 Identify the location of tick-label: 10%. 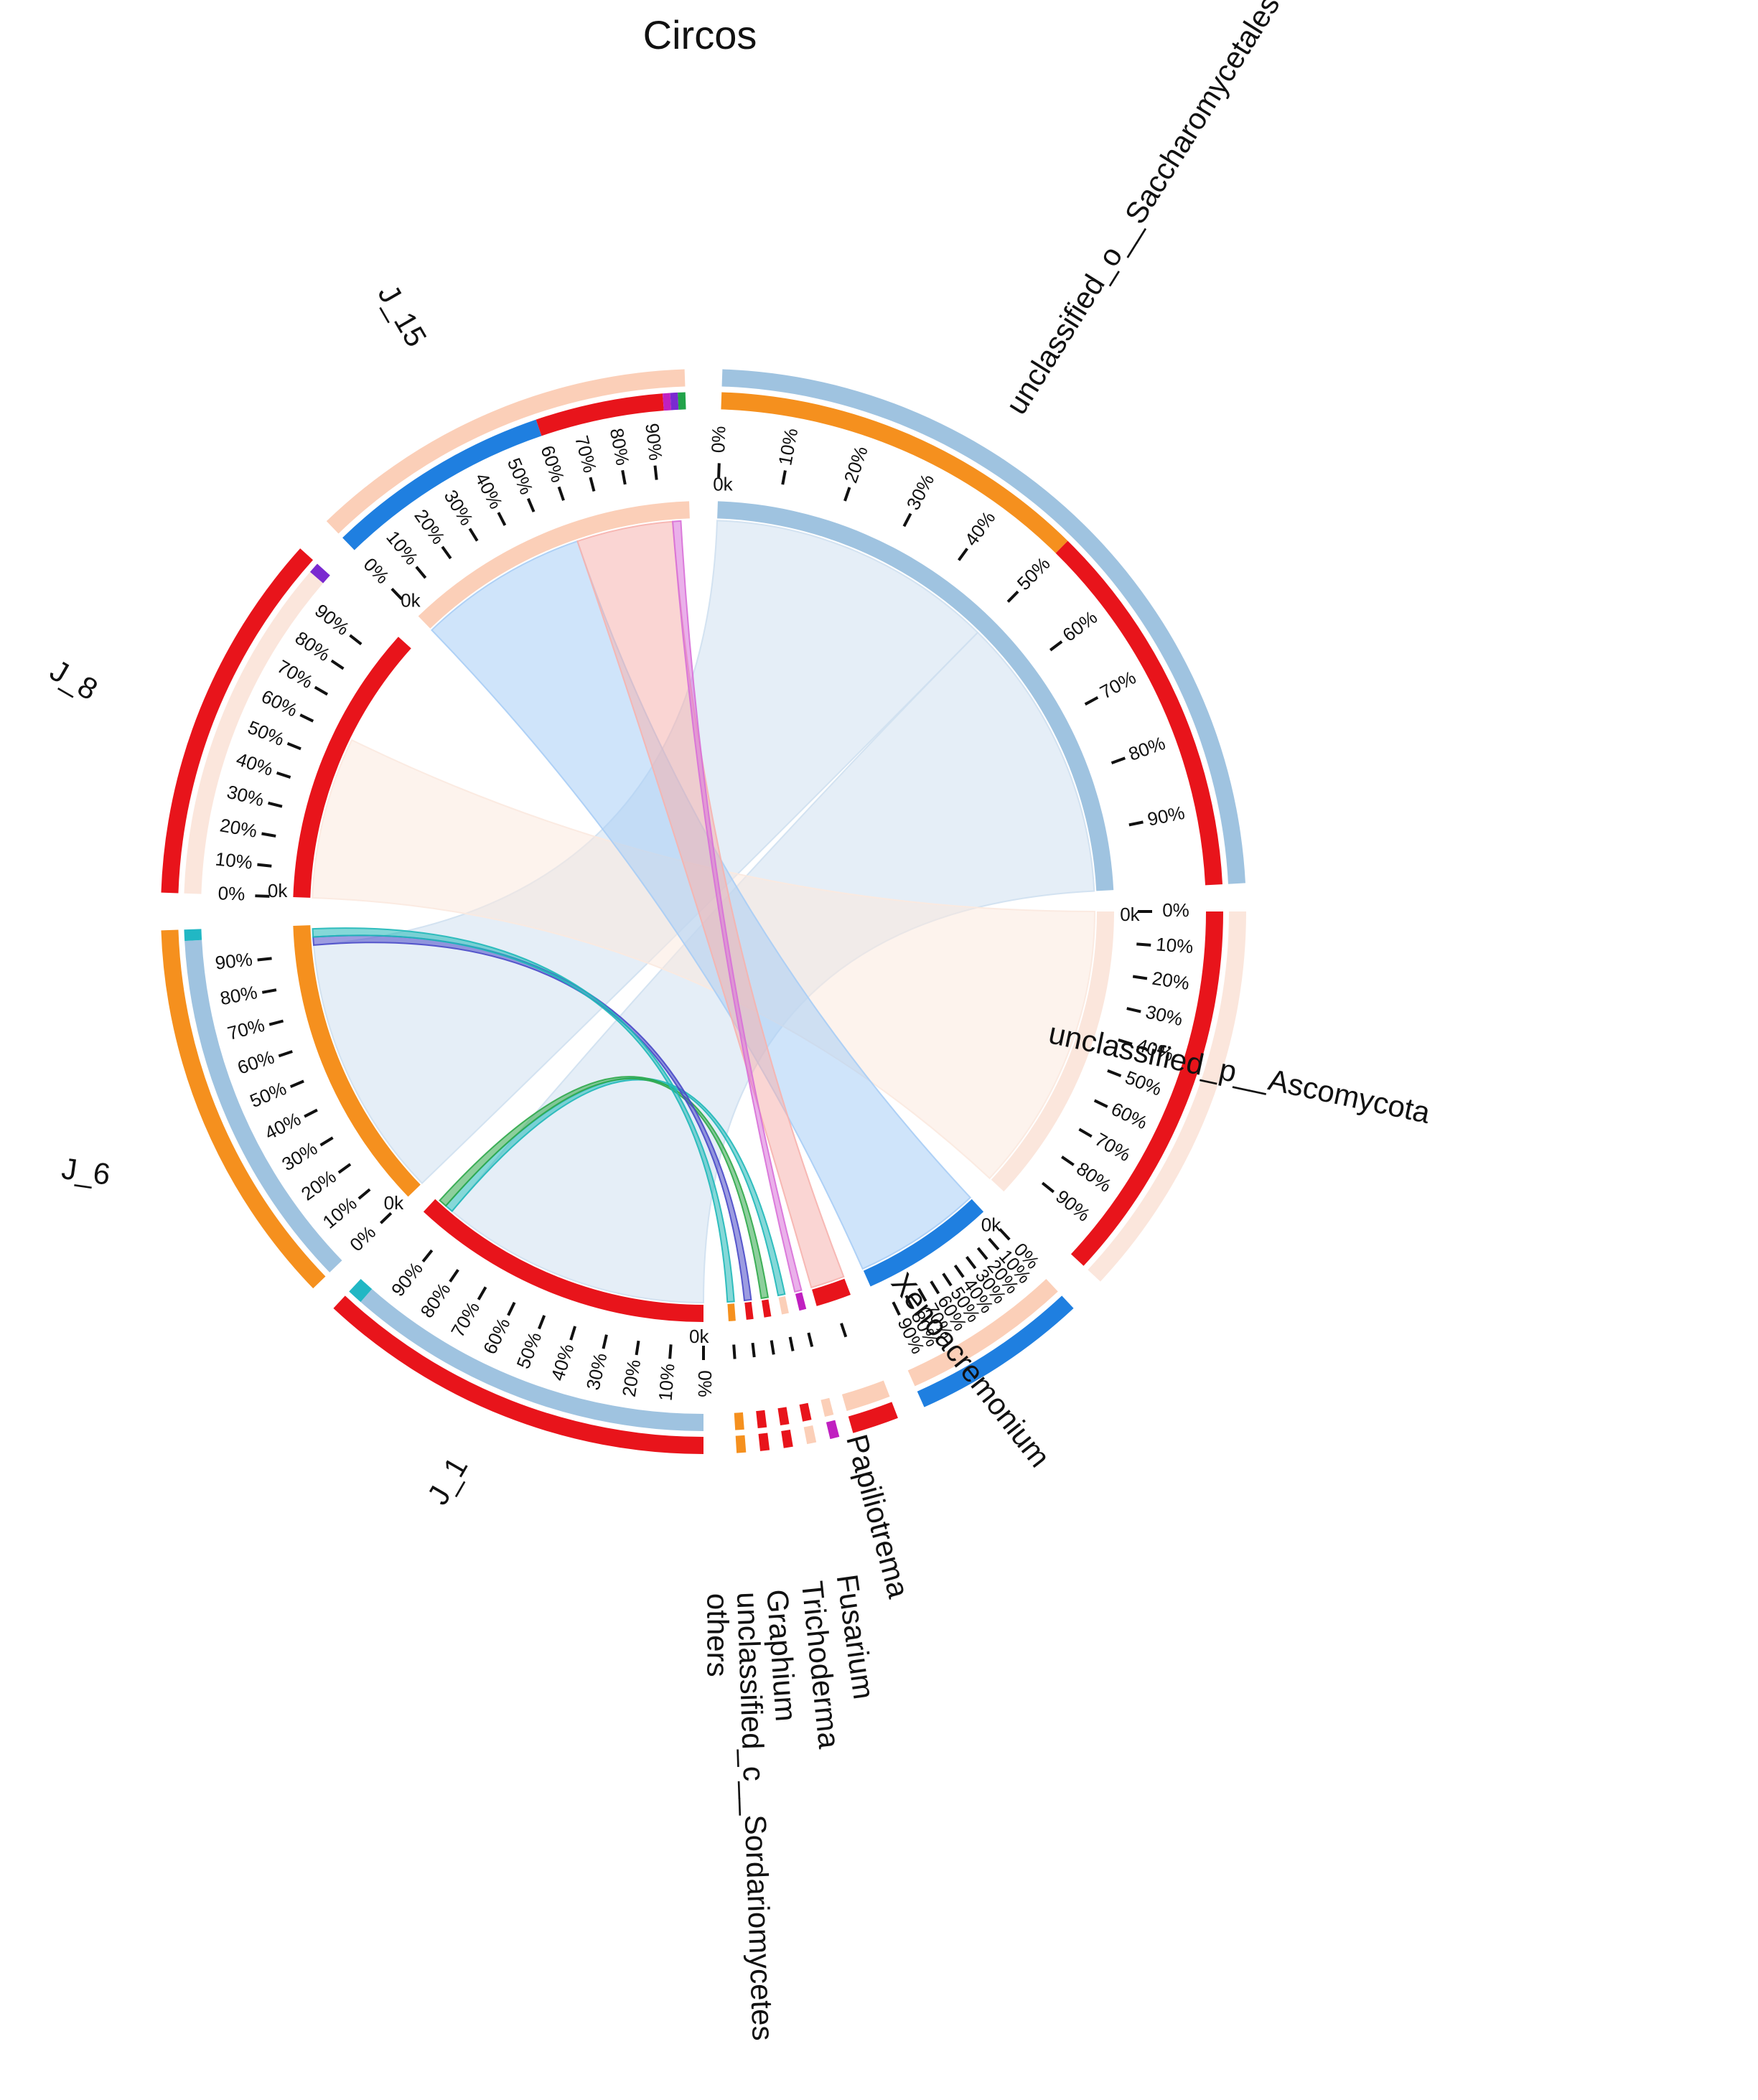
(788, 446).